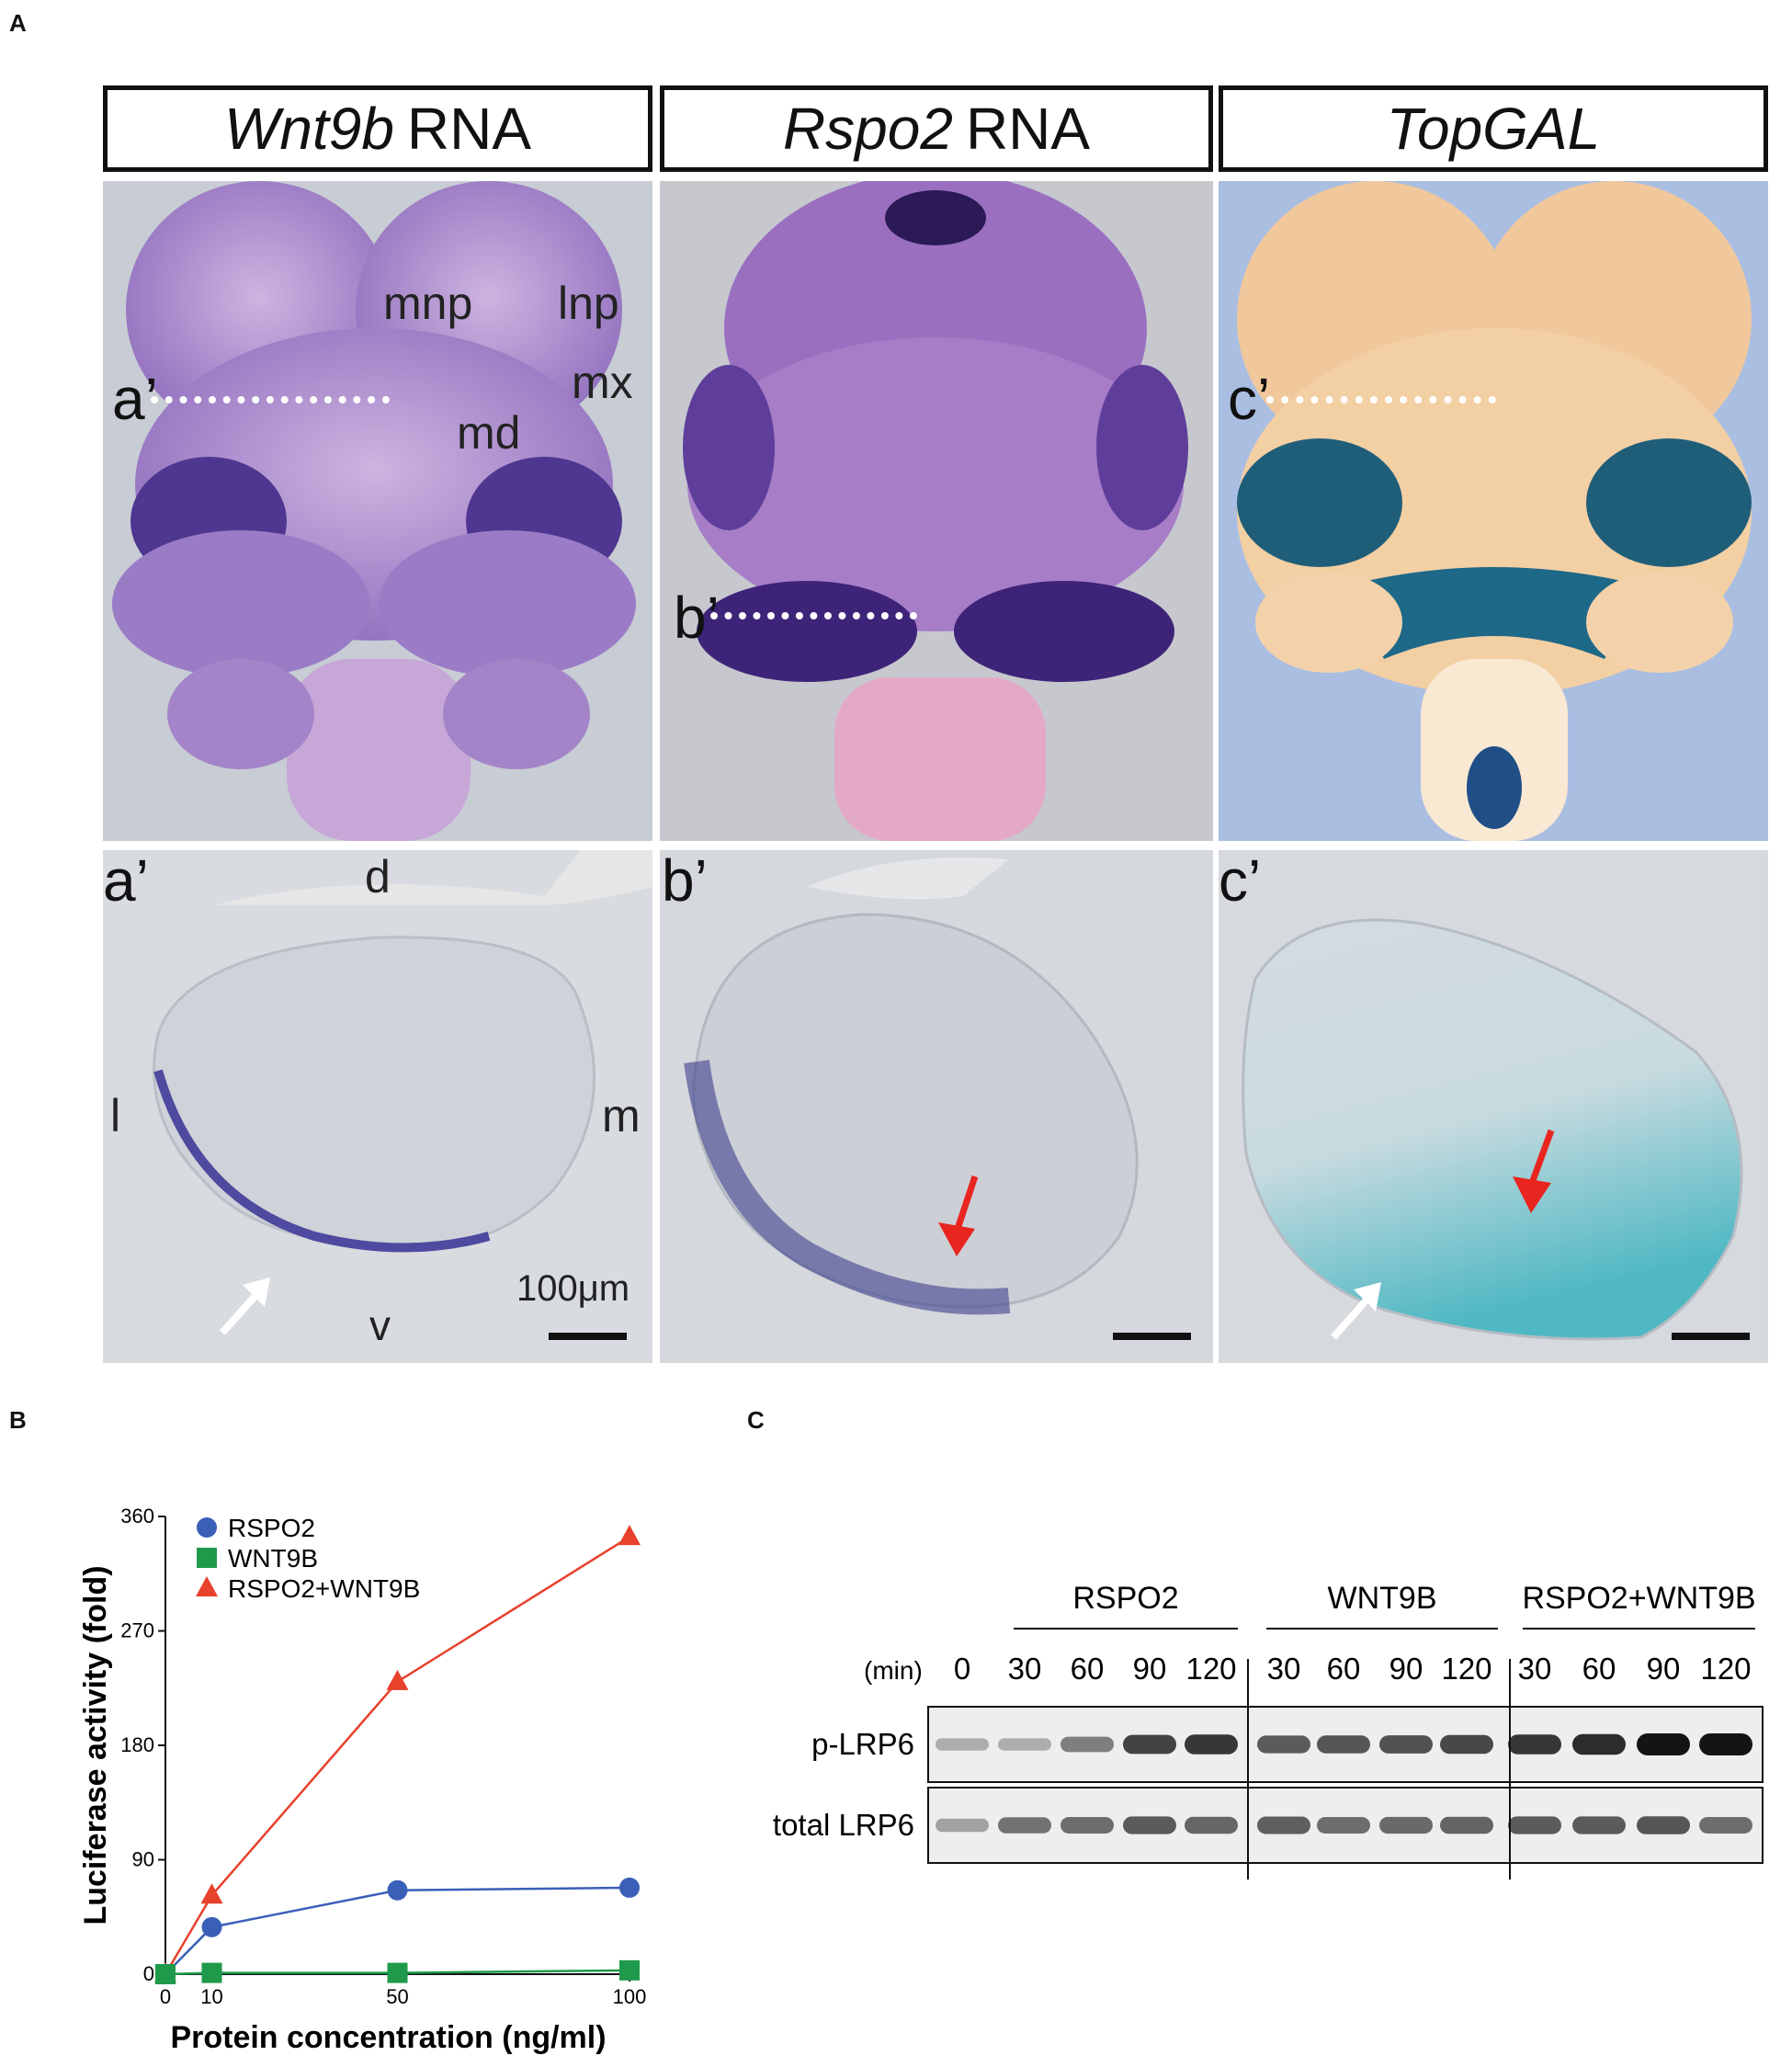 This screenshot has height=2067, width=1792. What do you see at coordinates (602, 382) in the screenshot?
I see `label-mx: mx` at bounding box center [602, 382].